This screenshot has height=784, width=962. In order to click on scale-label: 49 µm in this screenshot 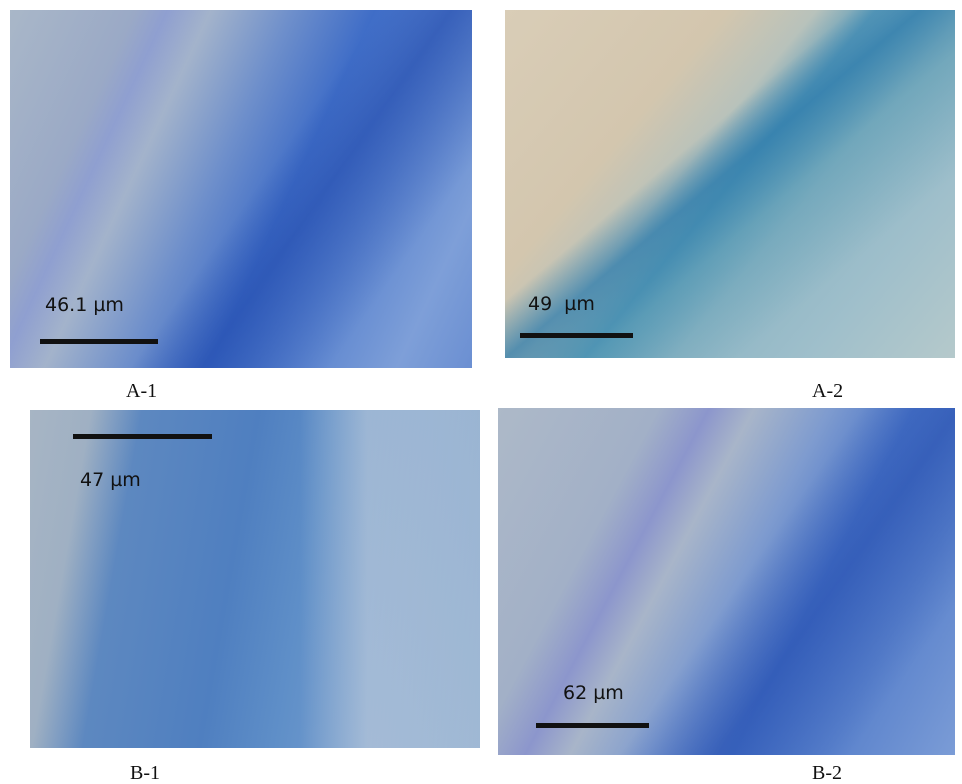, I will do `click(561, 304)`.